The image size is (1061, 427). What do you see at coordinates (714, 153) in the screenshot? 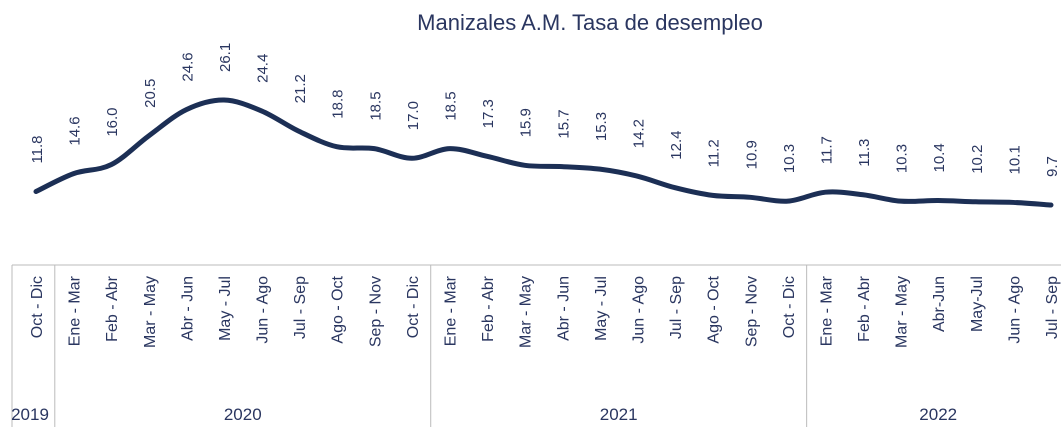
I see `data-label: 11.2` at bounding box center [714, 153].